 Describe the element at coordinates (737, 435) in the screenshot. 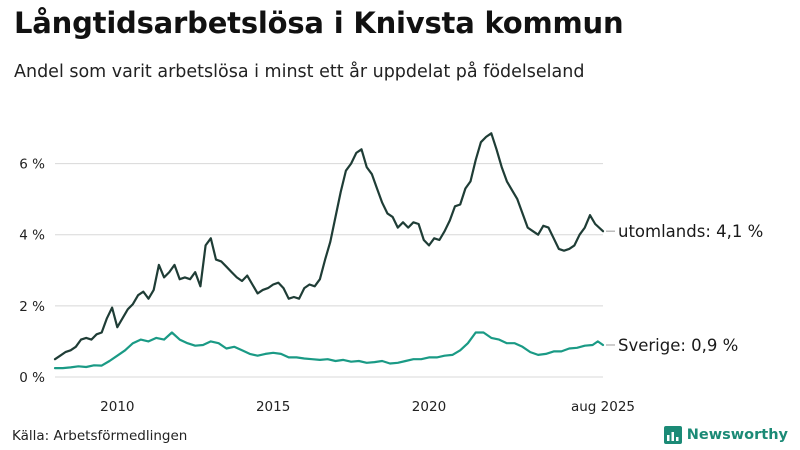

I see `brand-name: Newsworthy` at that location.